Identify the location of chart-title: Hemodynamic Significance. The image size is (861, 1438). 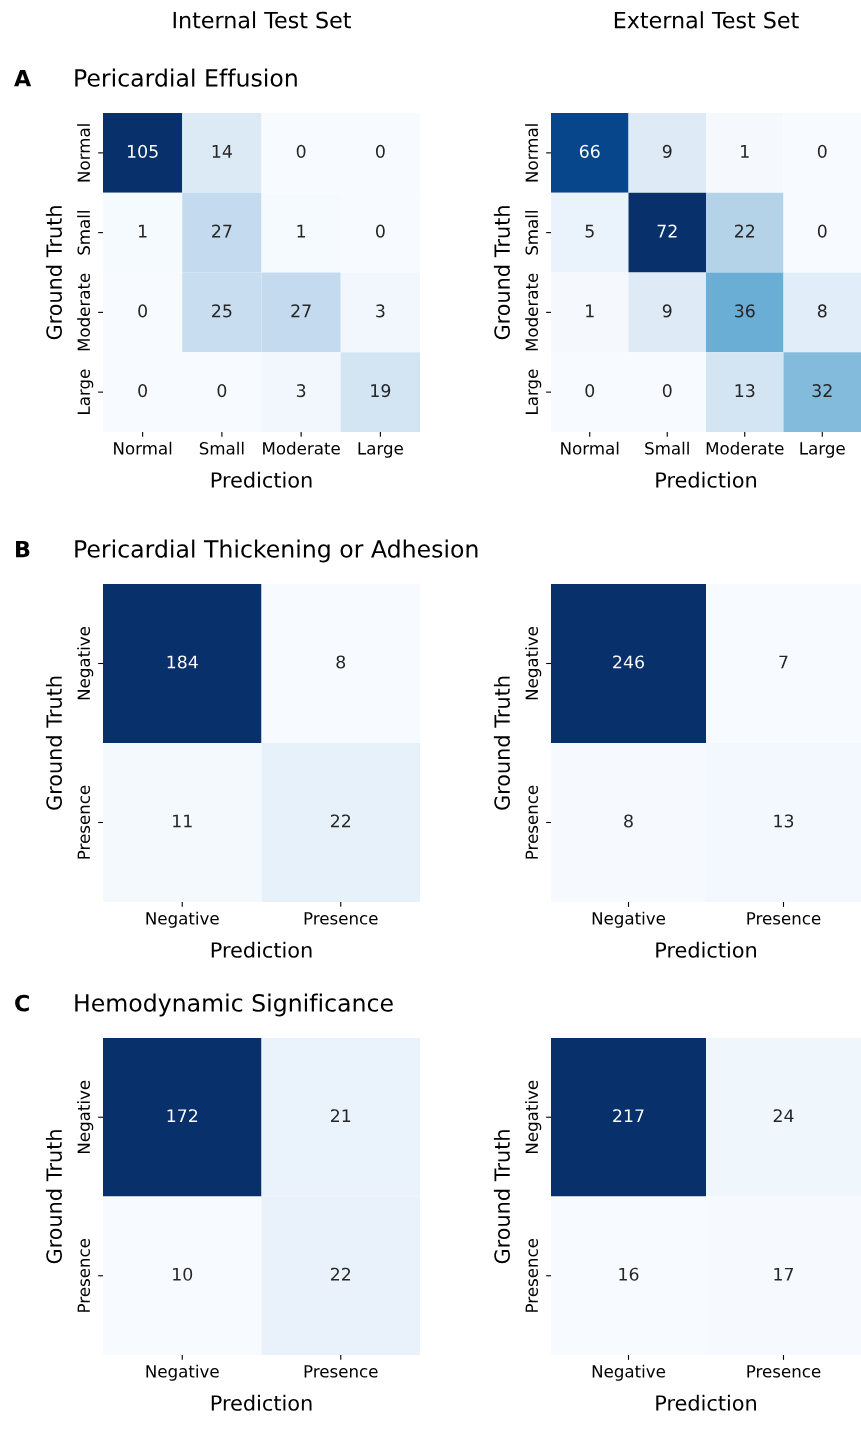
(234, 1005).